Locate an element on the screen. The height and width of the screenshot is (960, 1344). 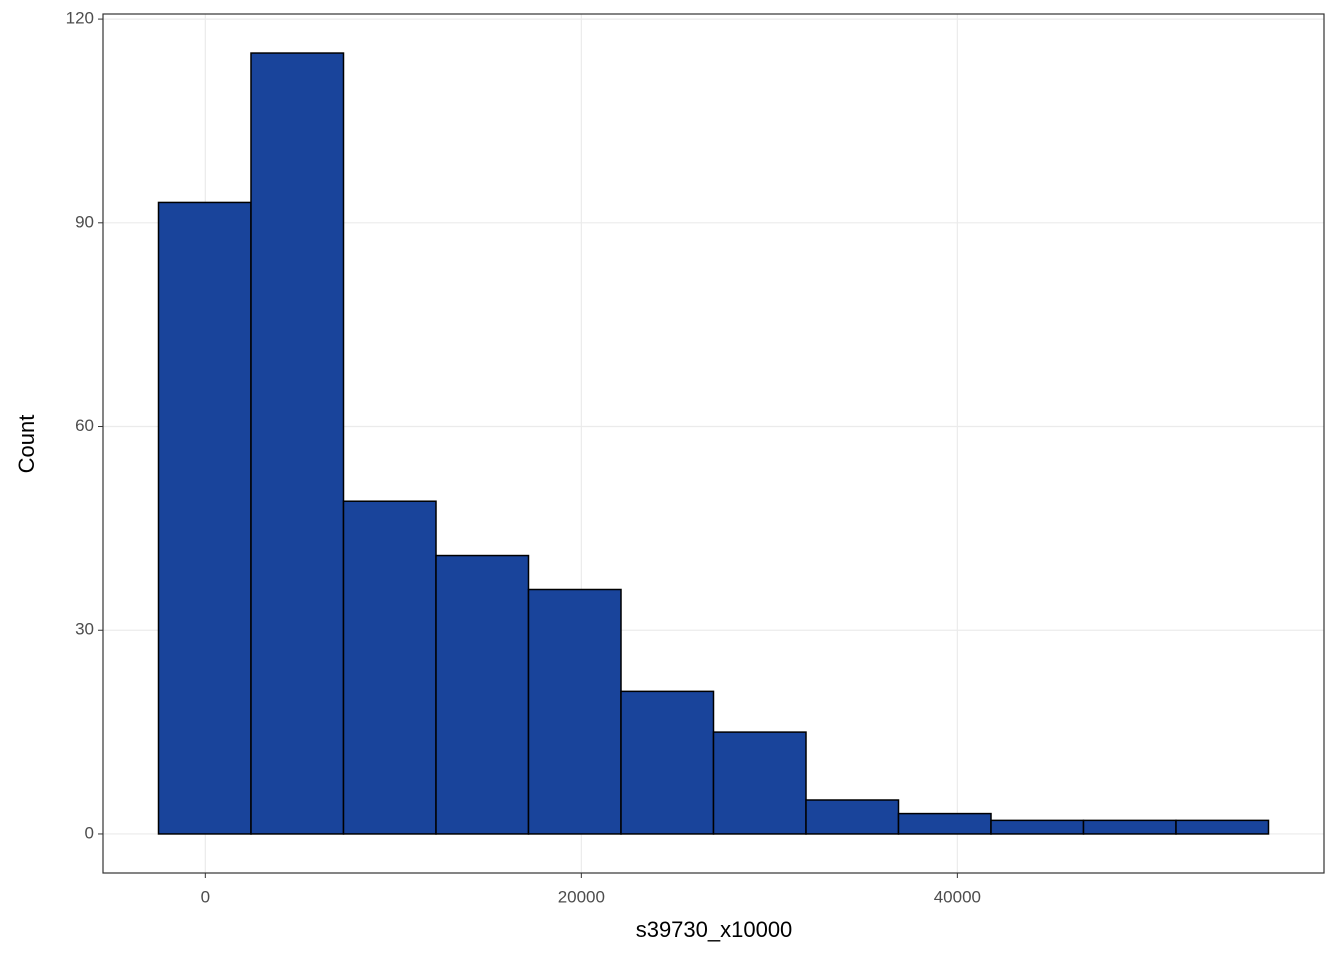
y-tick-label: 60 is located at coordinates (84, 425).